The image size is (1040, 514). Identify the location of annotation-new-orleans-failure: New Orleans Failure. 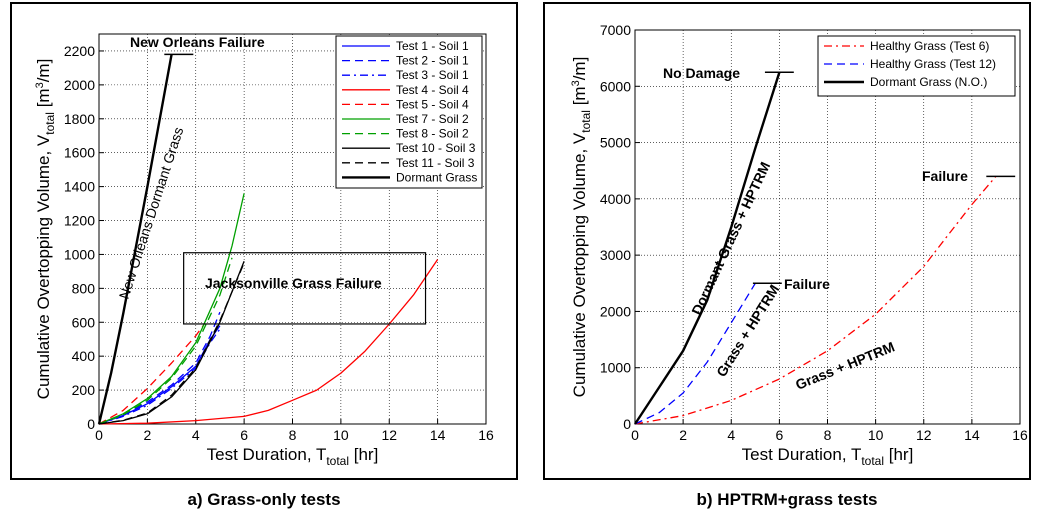
(197, 42).